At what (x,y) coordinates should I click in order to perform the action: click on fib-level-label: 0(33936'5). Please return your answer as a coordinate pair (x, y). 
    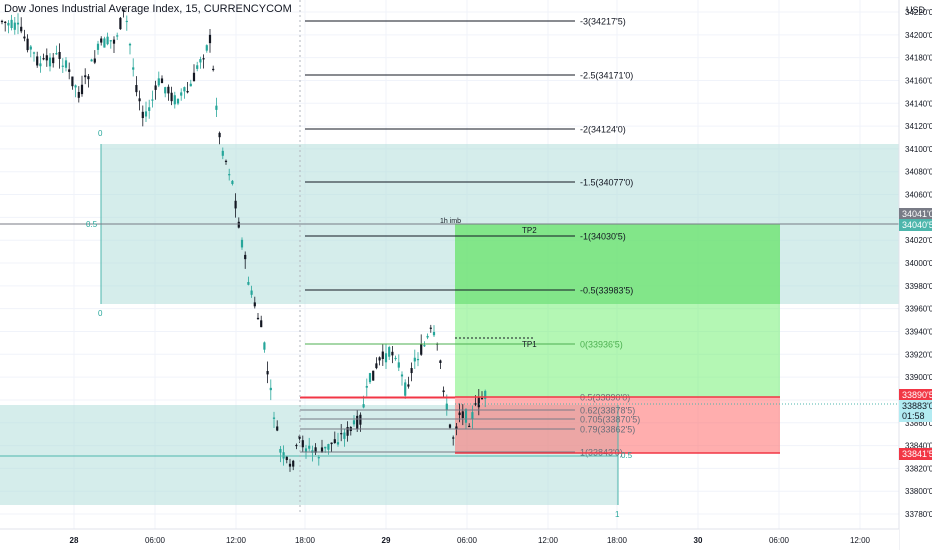
    Looking at the image, I should click on (601, 345).